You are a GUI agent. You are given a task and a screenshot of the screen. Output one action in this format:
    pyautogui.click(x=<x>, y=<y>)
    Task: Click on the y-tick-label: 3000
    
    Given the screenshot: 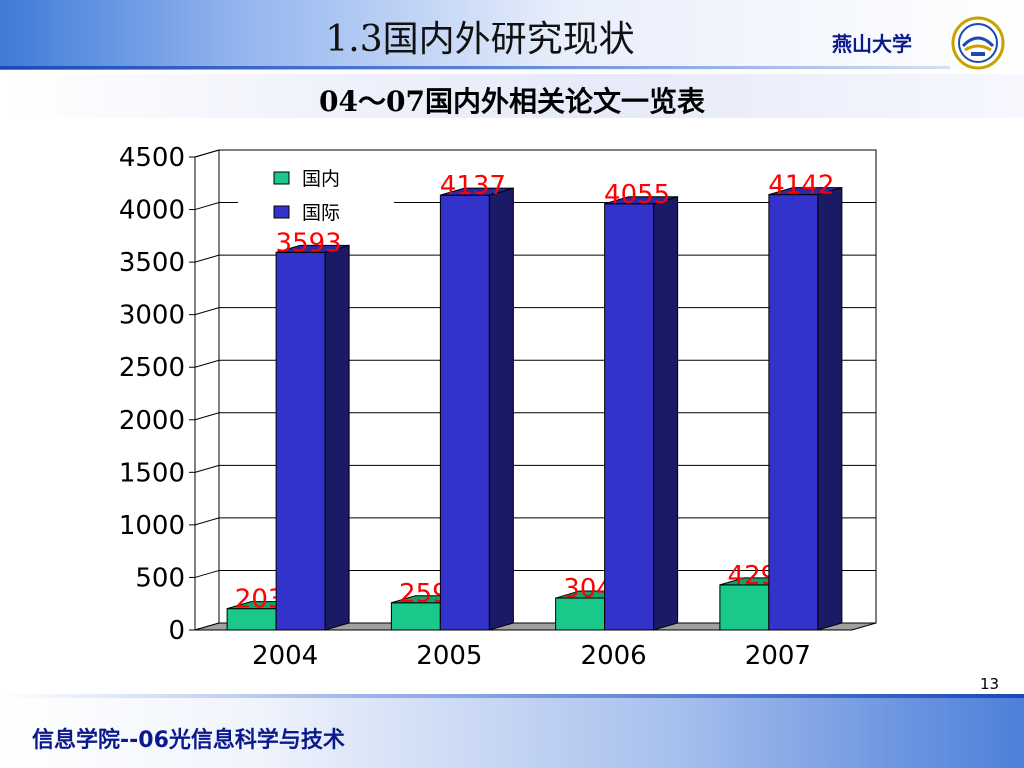 What is the action you would take?
    pyautogui.click(x=152, y=316)
    